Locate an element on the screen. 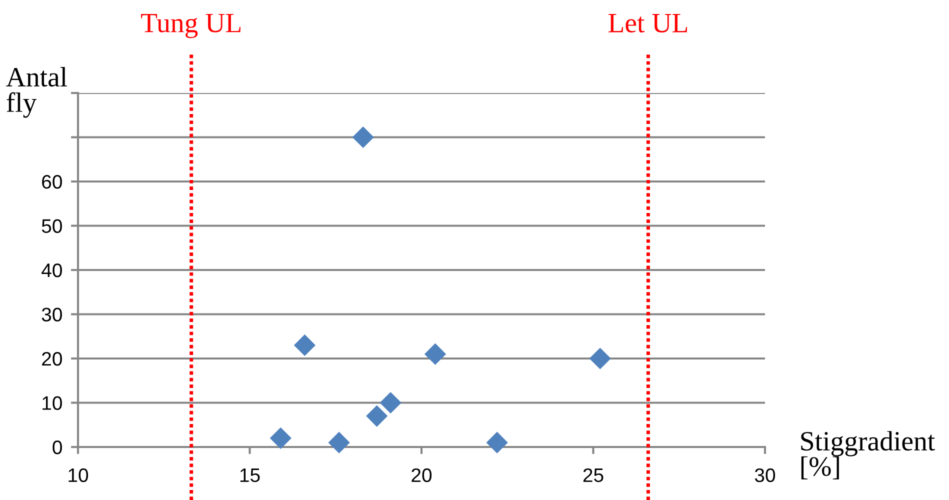  x-tick-label: 30 is located at coordinates (765, 475).